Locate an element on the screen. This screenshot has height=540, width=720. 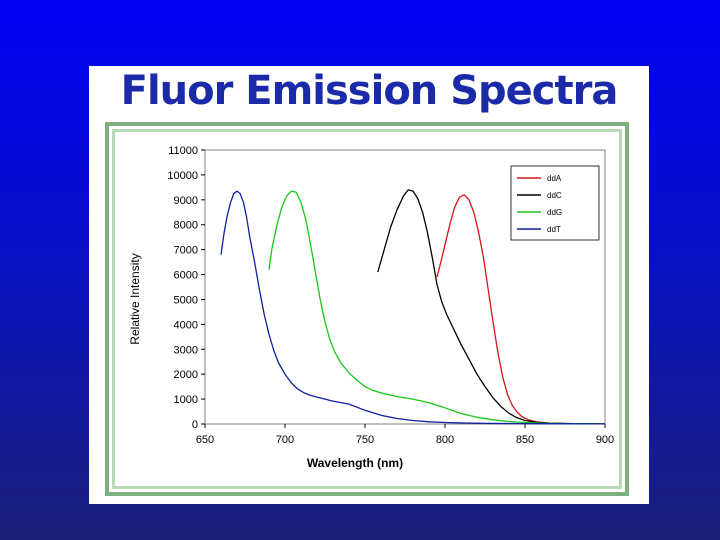
x-tick-label: 850 is located at coordinates (525, 440).